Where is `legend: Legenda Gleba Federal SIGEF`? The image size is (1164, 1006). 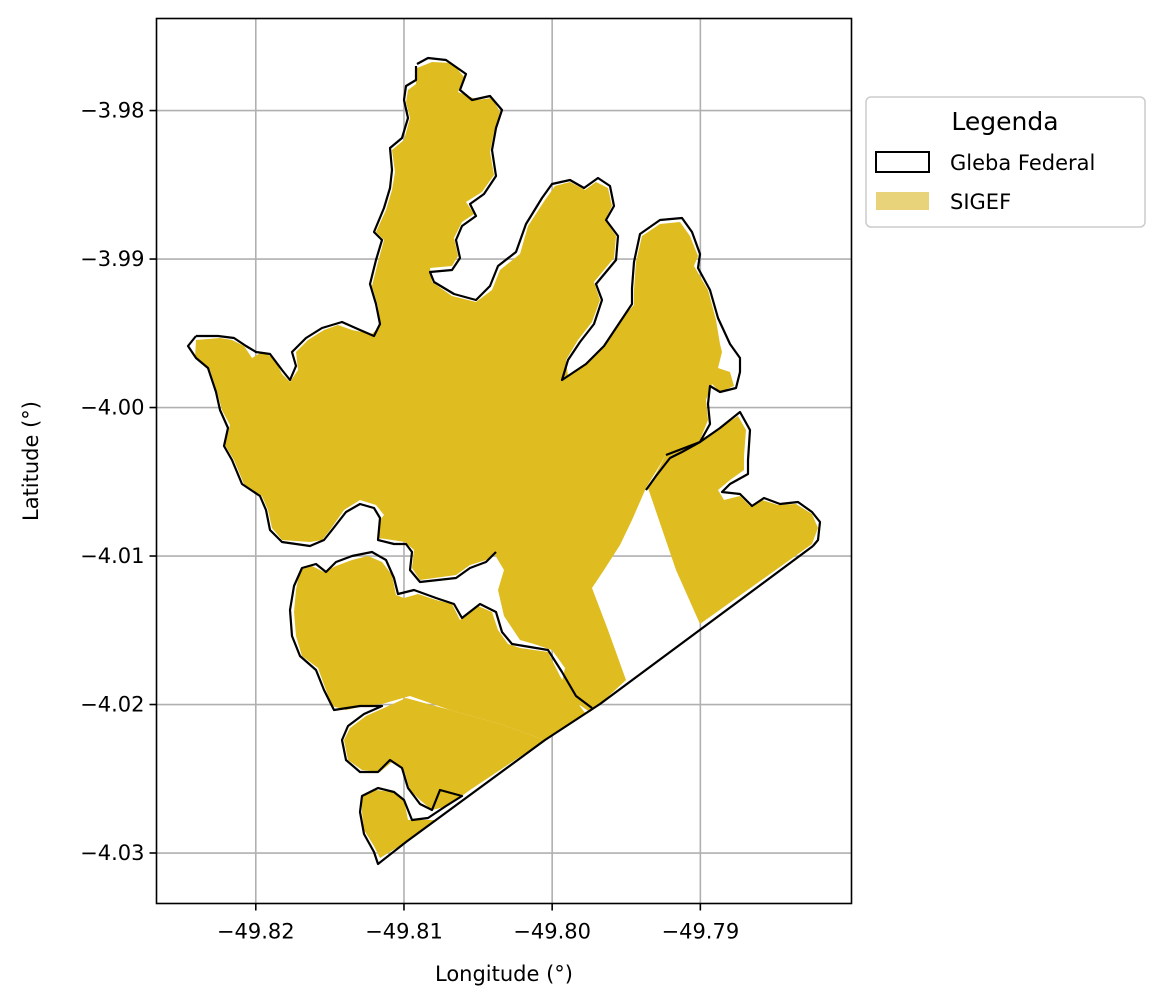 legend: Legenda Gleba Federal SIGEF is located at coordinates (1005, 162).